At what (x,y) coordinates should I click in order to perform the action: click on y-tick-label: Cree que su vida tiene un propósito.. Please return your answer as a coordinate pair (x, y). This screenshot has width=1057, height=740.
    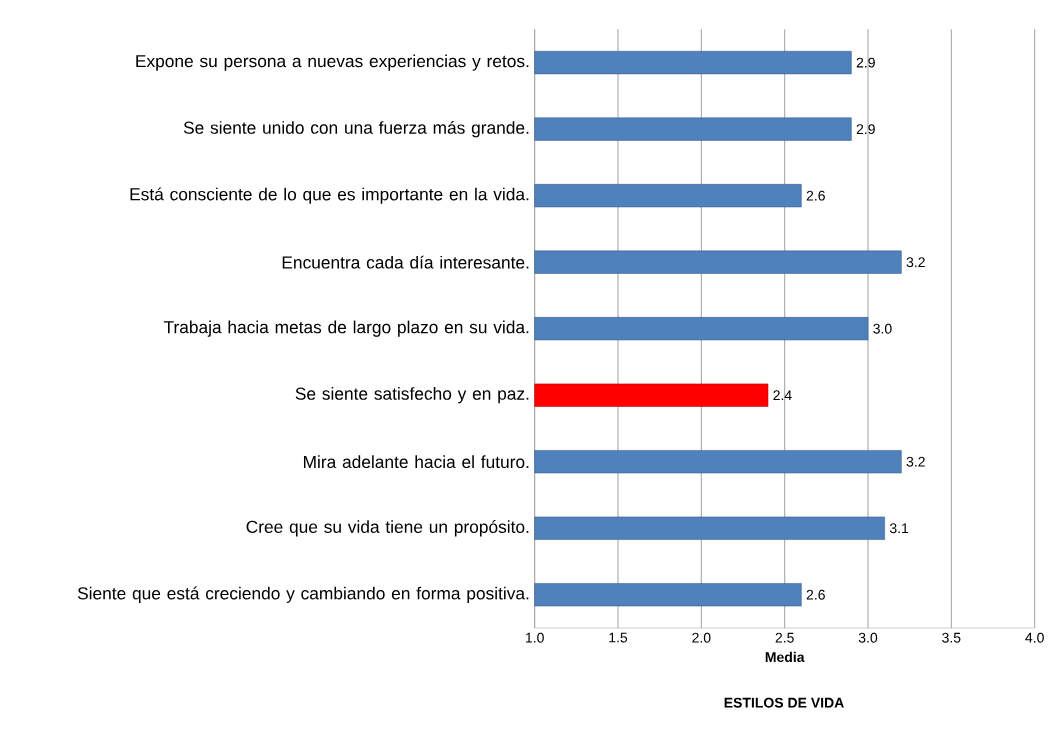
    Looking at the image, I should click on (387, 528).